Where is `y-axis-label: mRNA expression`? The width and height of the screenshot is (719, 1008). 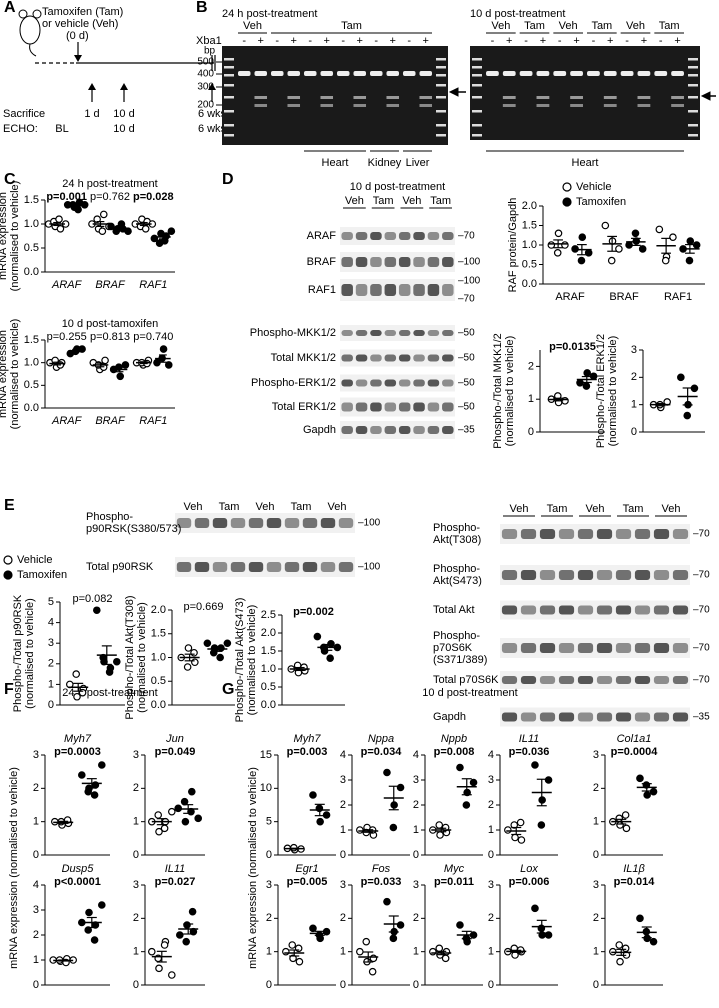 y-axis-label: mRNA expression is located at coordinates (4, 236).